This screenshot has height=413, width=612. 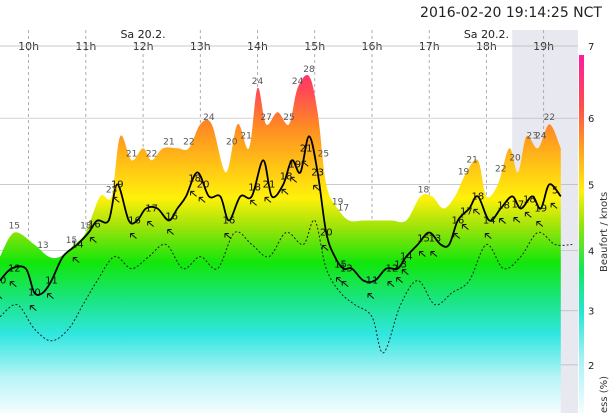 What do you see at coordinates (591, 119) in the screenshot?
I see `beaufort-tick-label: 6` at bounding box center [591, 119].